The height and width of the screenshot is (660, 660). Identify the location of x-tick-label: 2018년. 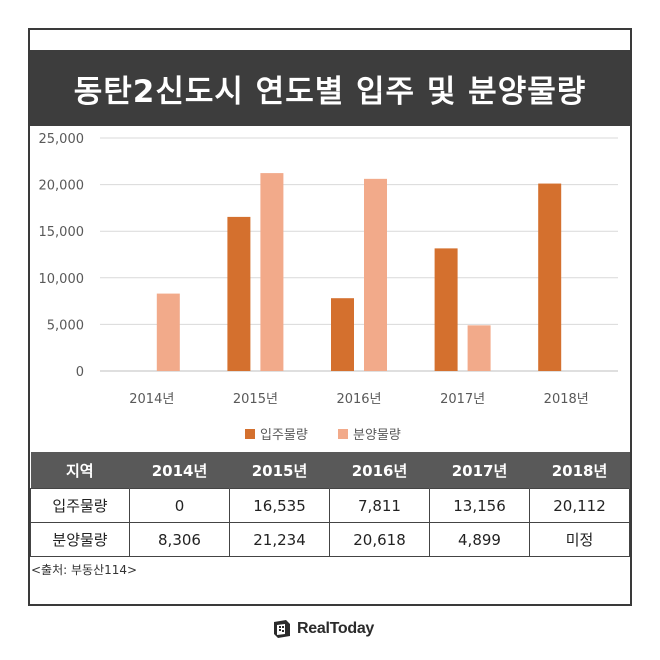
(566, 399).